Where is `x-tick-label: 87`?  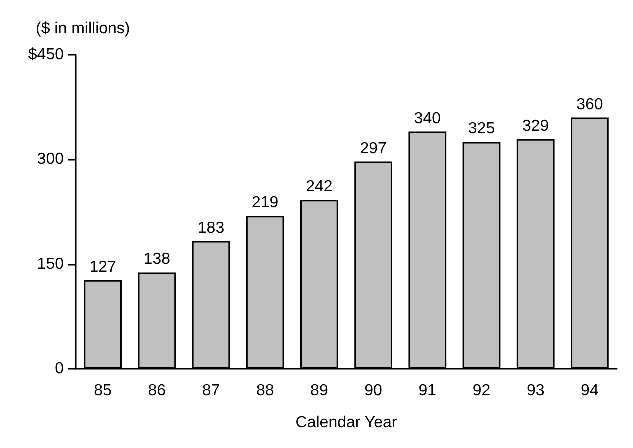 x-tick-label: 87 is located at coordinates (211, 391).